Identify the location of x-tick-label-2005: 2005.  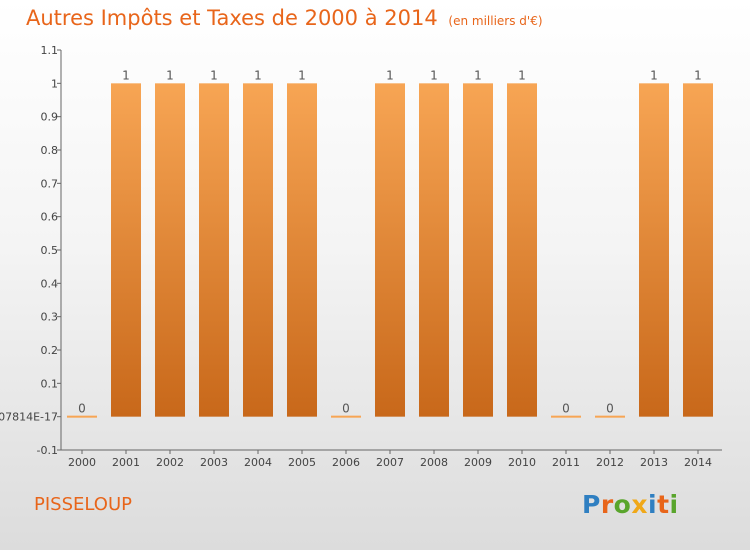
(302, 462).